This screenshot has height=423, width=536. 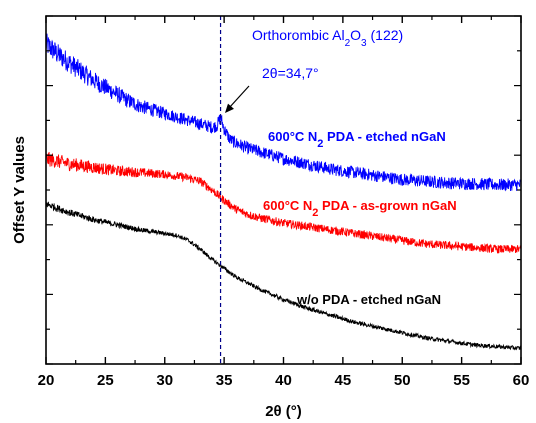 What do you see at coordinates (283, 411) in the screenshot?
I see `x-axis-title: 2θ (°)` at bounding box center [283, 411].